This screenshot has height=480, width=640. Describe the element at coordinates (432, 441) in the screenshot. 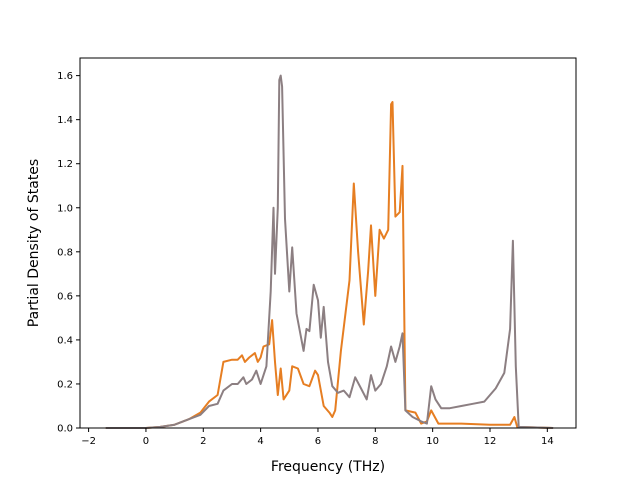

I see `x-tick-label: 10` at that location.